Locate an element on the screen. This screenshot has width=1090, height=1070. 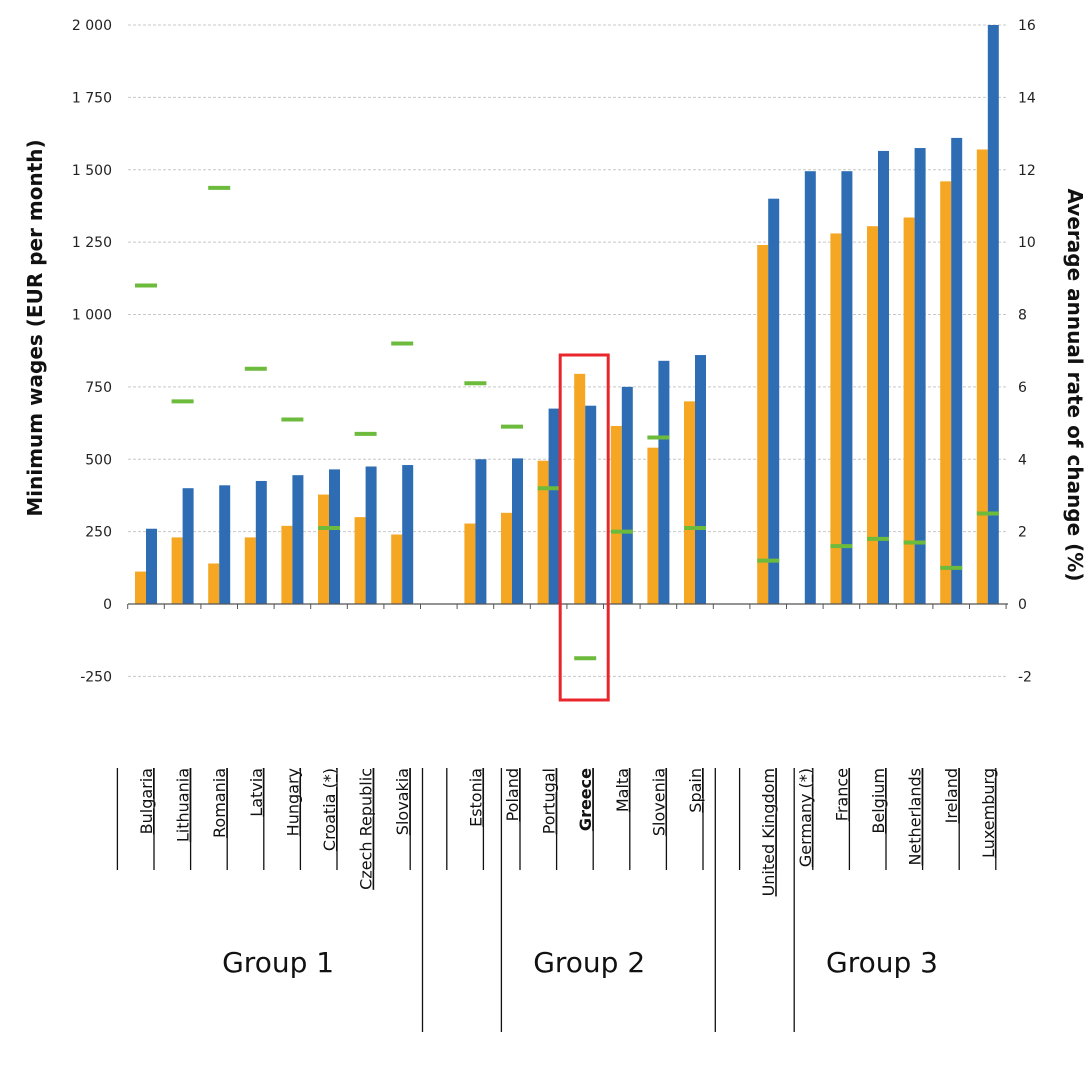
y2-tick-label: 12 is located at coordinates (1027, 171).